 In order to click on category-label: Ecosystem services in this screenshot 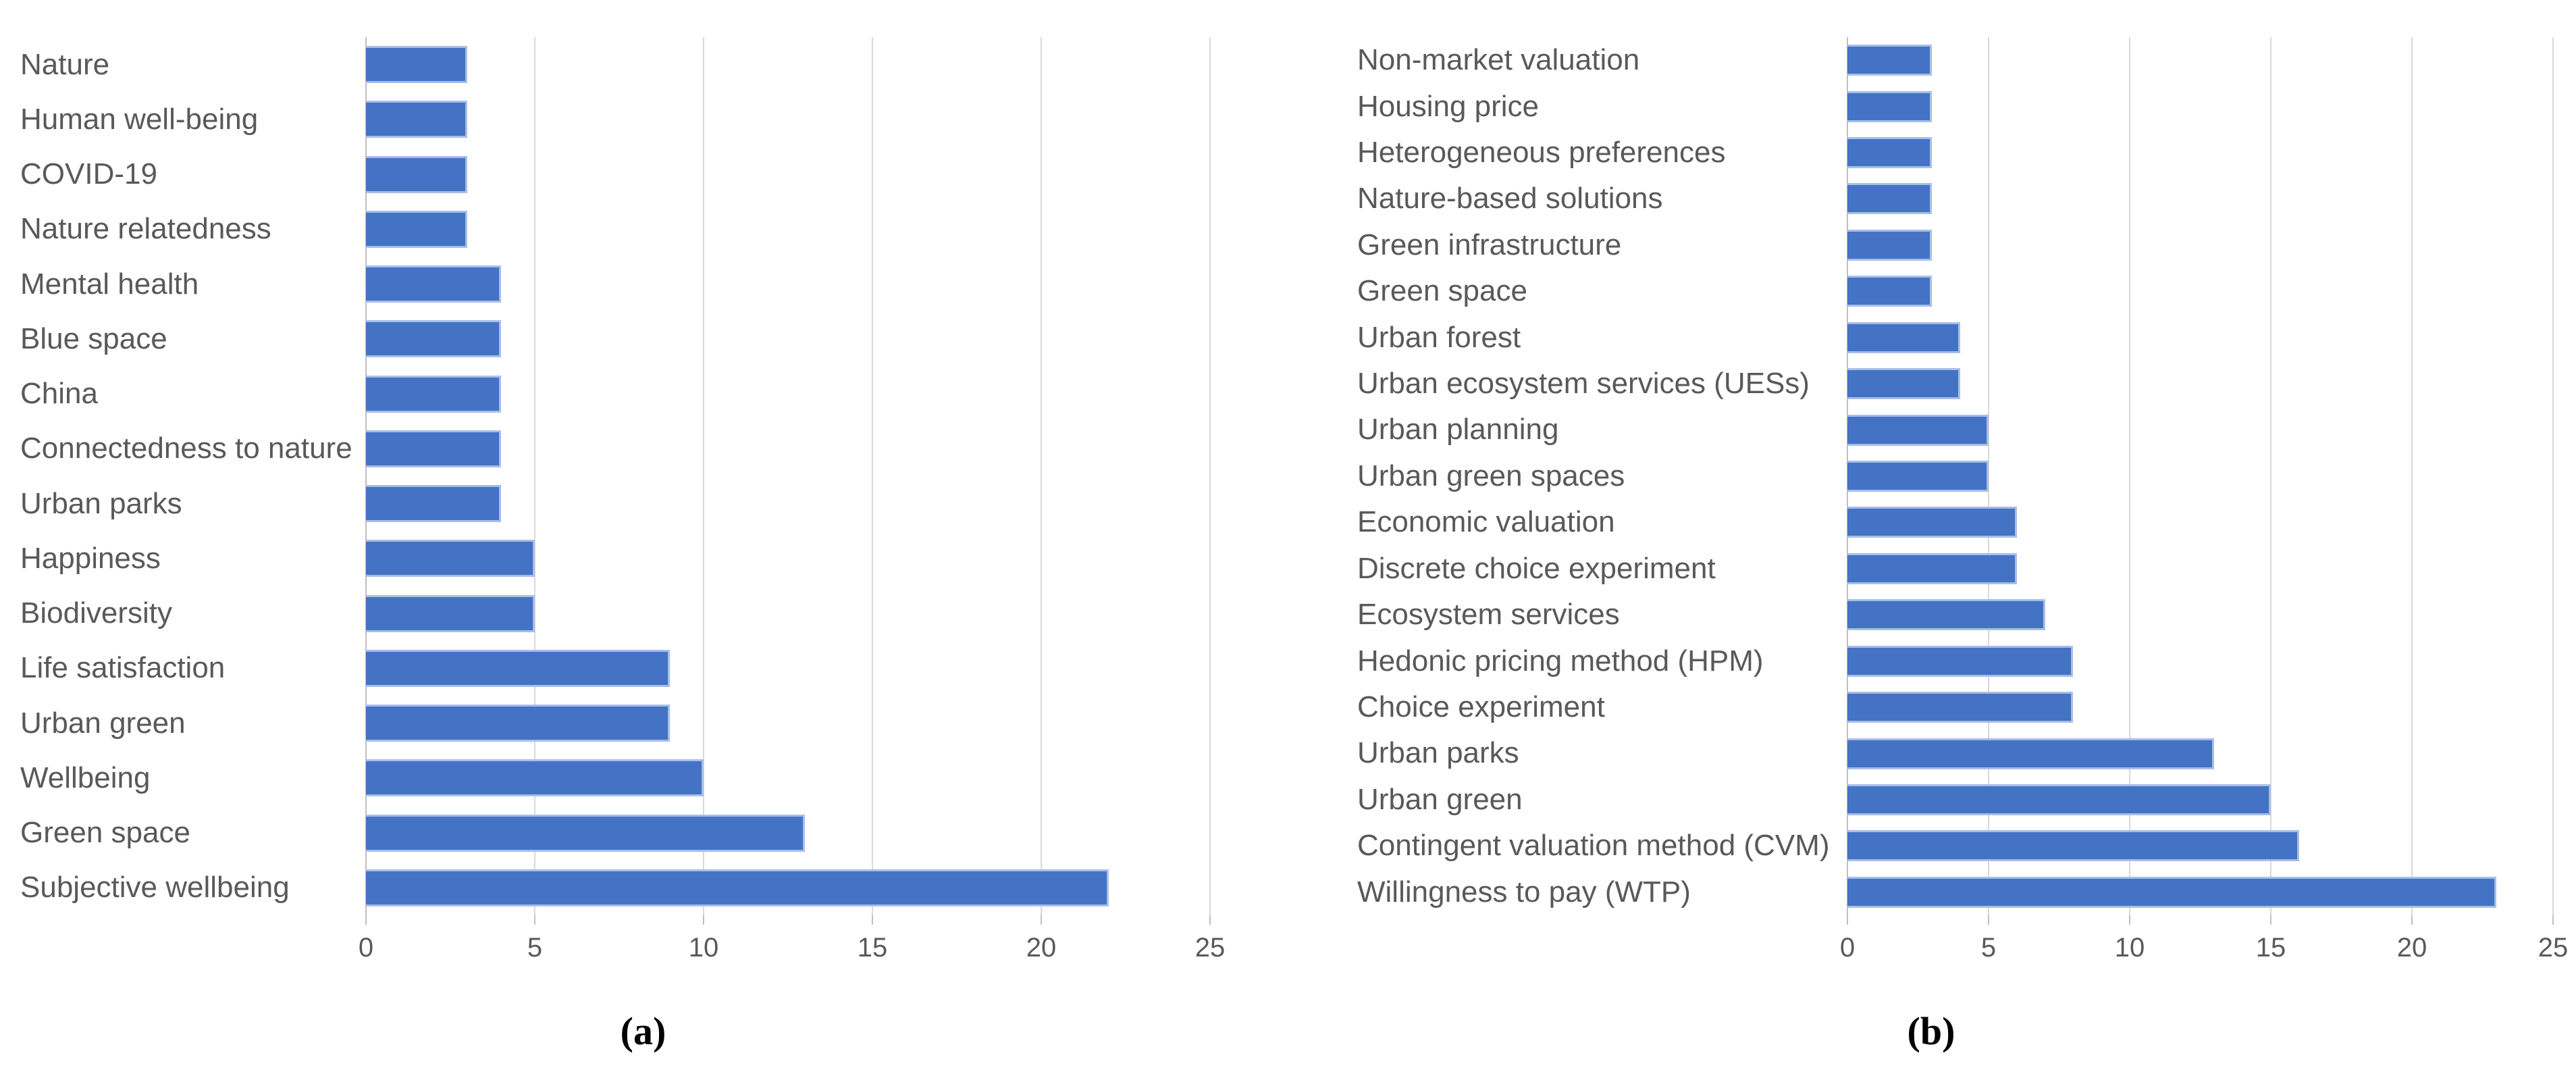, I will do `click(1489, 615)`.